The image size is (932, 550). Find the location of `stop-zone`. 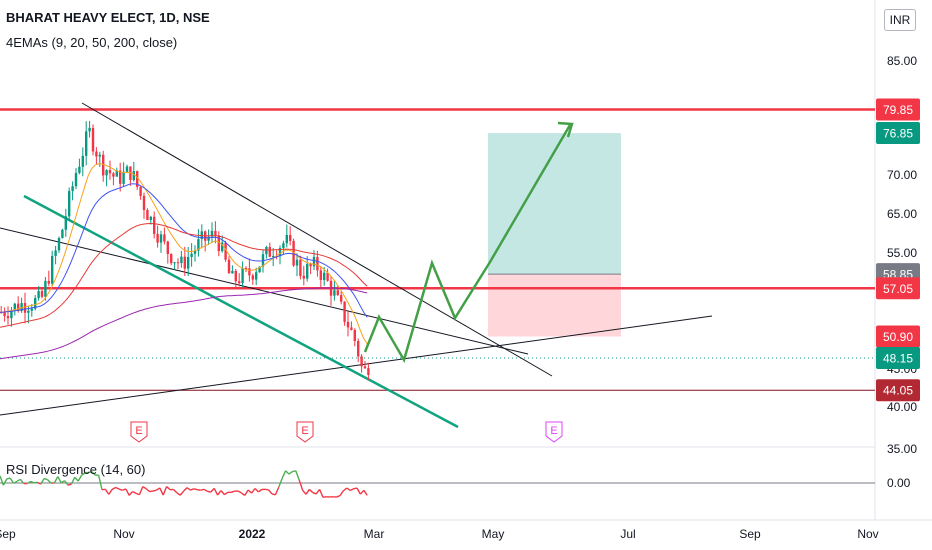

stop-zone is located at coordinates (554, 305).